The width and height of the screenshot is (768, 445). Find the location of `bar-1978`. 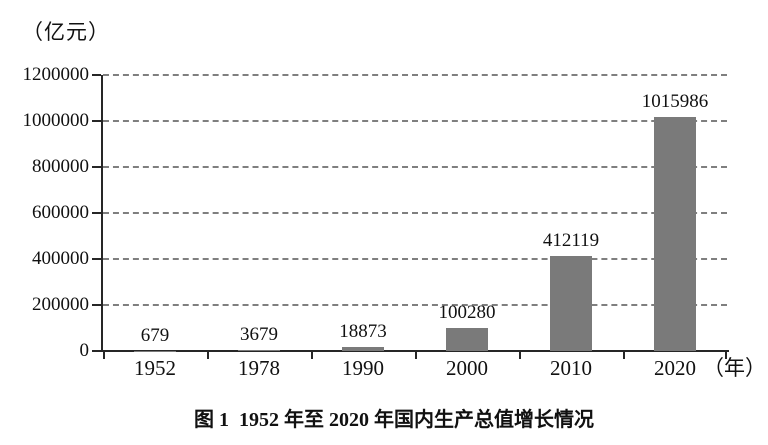

bar-1978 is located at coordinates (259, 350).